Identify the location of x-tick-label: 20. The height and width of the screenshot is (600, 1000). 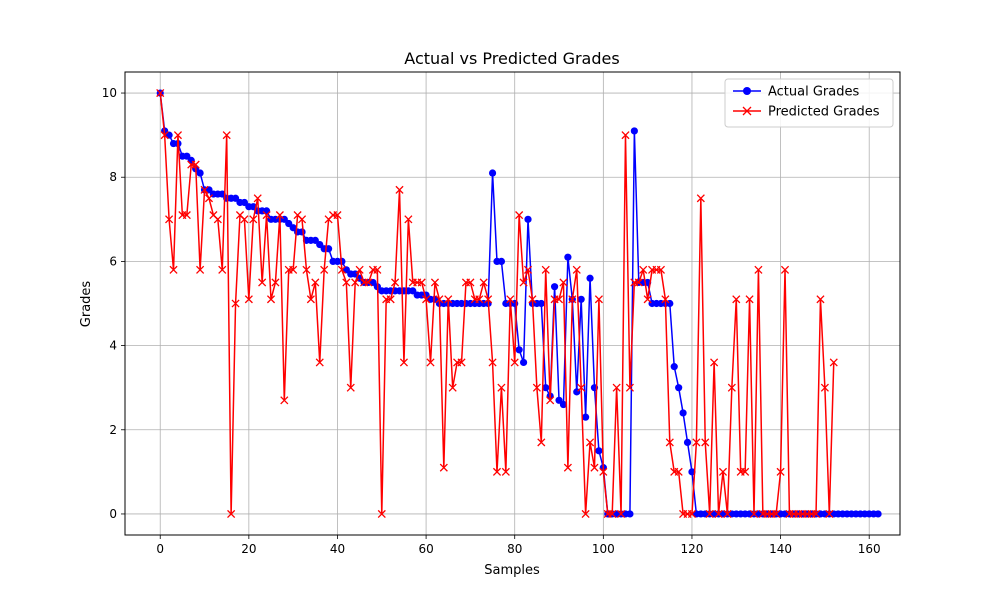
(248, 549).